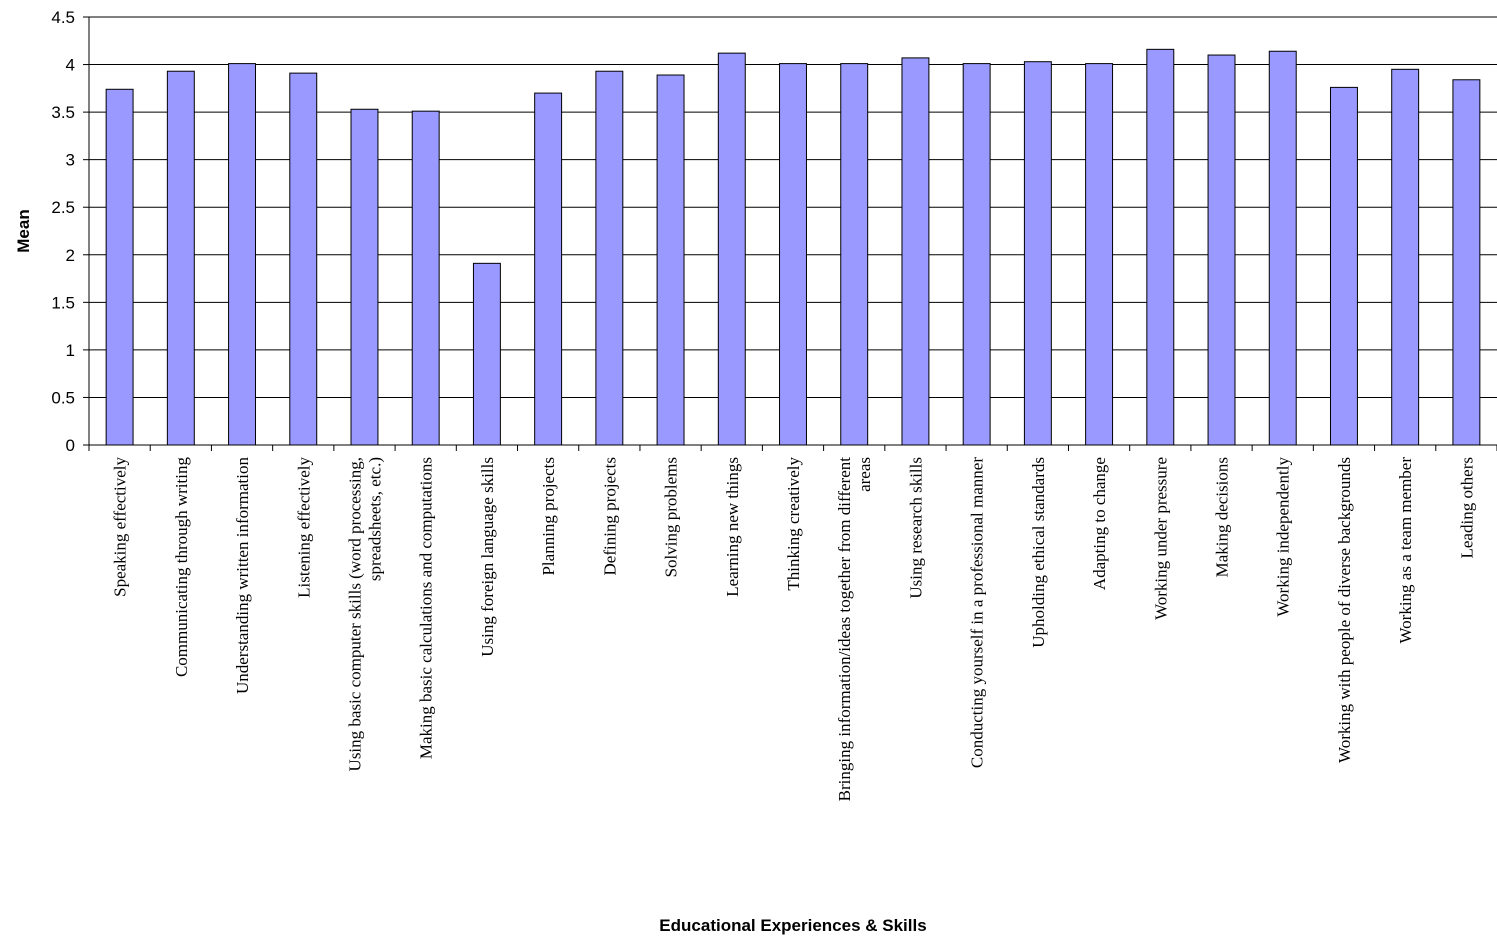 Image resolution: width=1497 pixels, height=940 pixels. Describe the element at coordinates (1466, 508) in the screenshot. I see `x-category-label: Leading others` at that location.